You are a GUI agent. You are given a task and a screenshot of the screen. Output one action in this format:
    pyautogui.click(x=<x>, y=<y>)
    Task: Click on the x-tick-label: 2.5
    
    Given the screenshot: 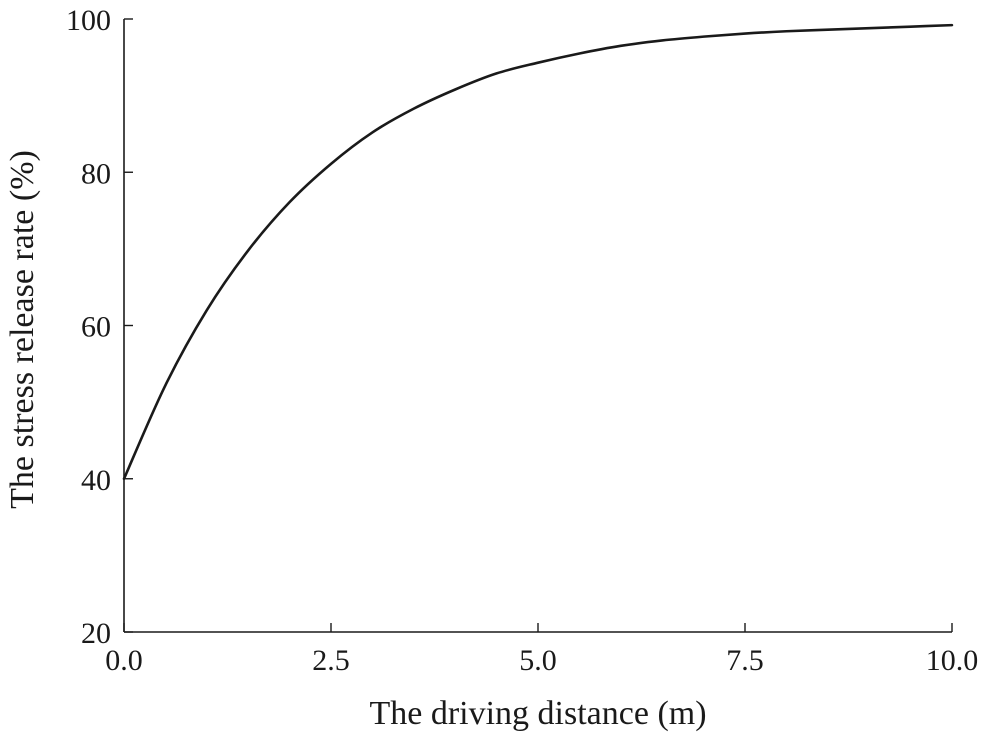 What is the action you would take?
    pyautogui.click(x=331, y=660)
    